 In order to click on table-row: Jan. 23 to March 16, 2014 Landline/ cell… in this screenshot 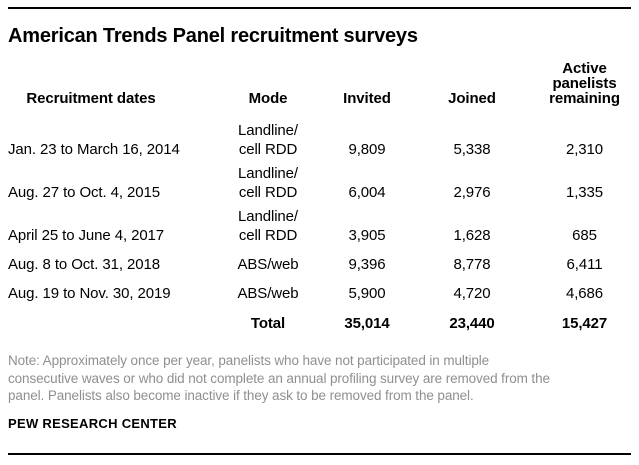, I will do `click(319, 136)`.